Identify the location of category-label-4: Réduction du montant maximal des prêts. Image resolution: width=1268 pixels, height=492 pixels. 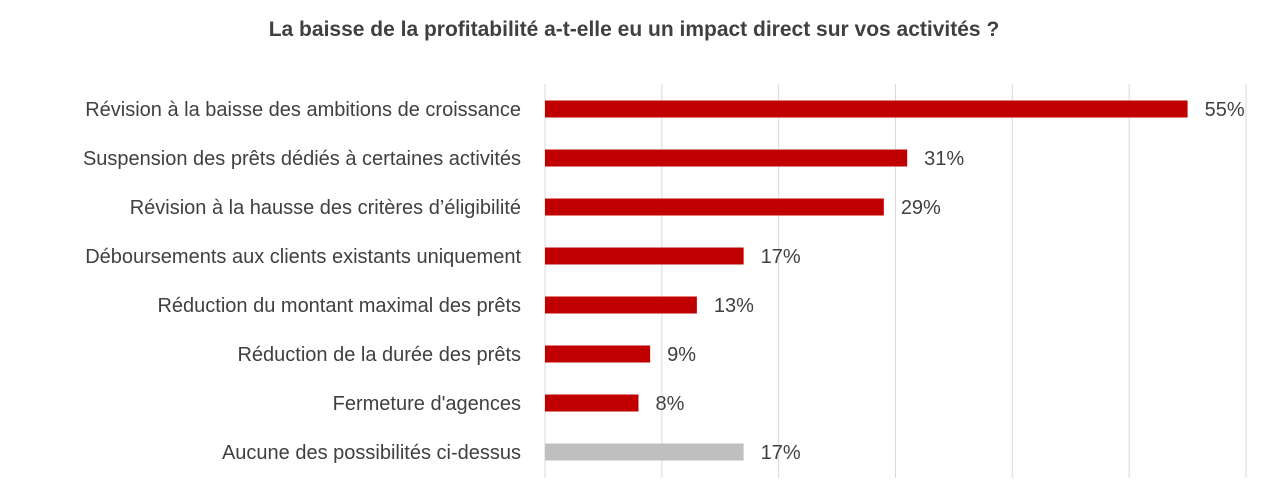
(339, 306).